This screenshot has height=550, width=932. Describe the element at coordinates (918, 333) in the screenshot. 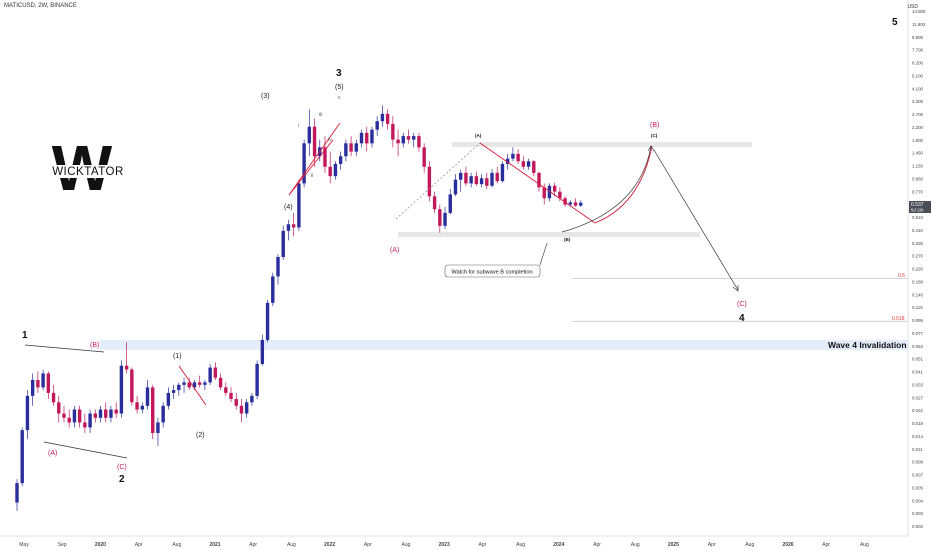

I see `price-tick-label: 0.077` at that location.